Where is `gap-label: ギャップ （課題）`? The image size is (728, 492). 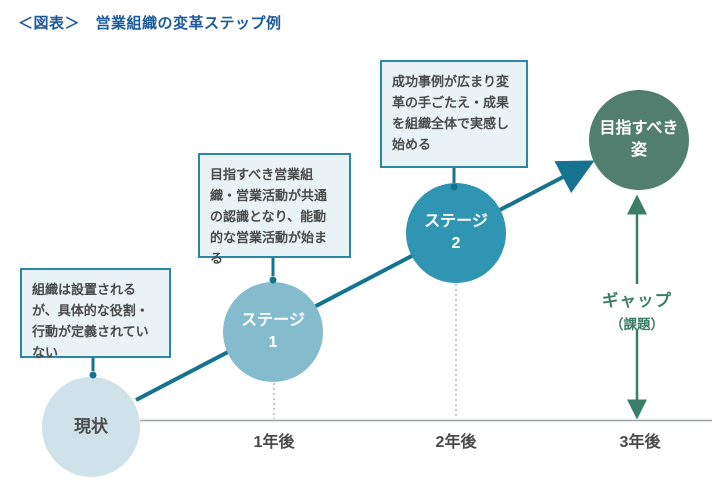
gap-label: ギャップ （課題） is located at coordinates (637, 310).